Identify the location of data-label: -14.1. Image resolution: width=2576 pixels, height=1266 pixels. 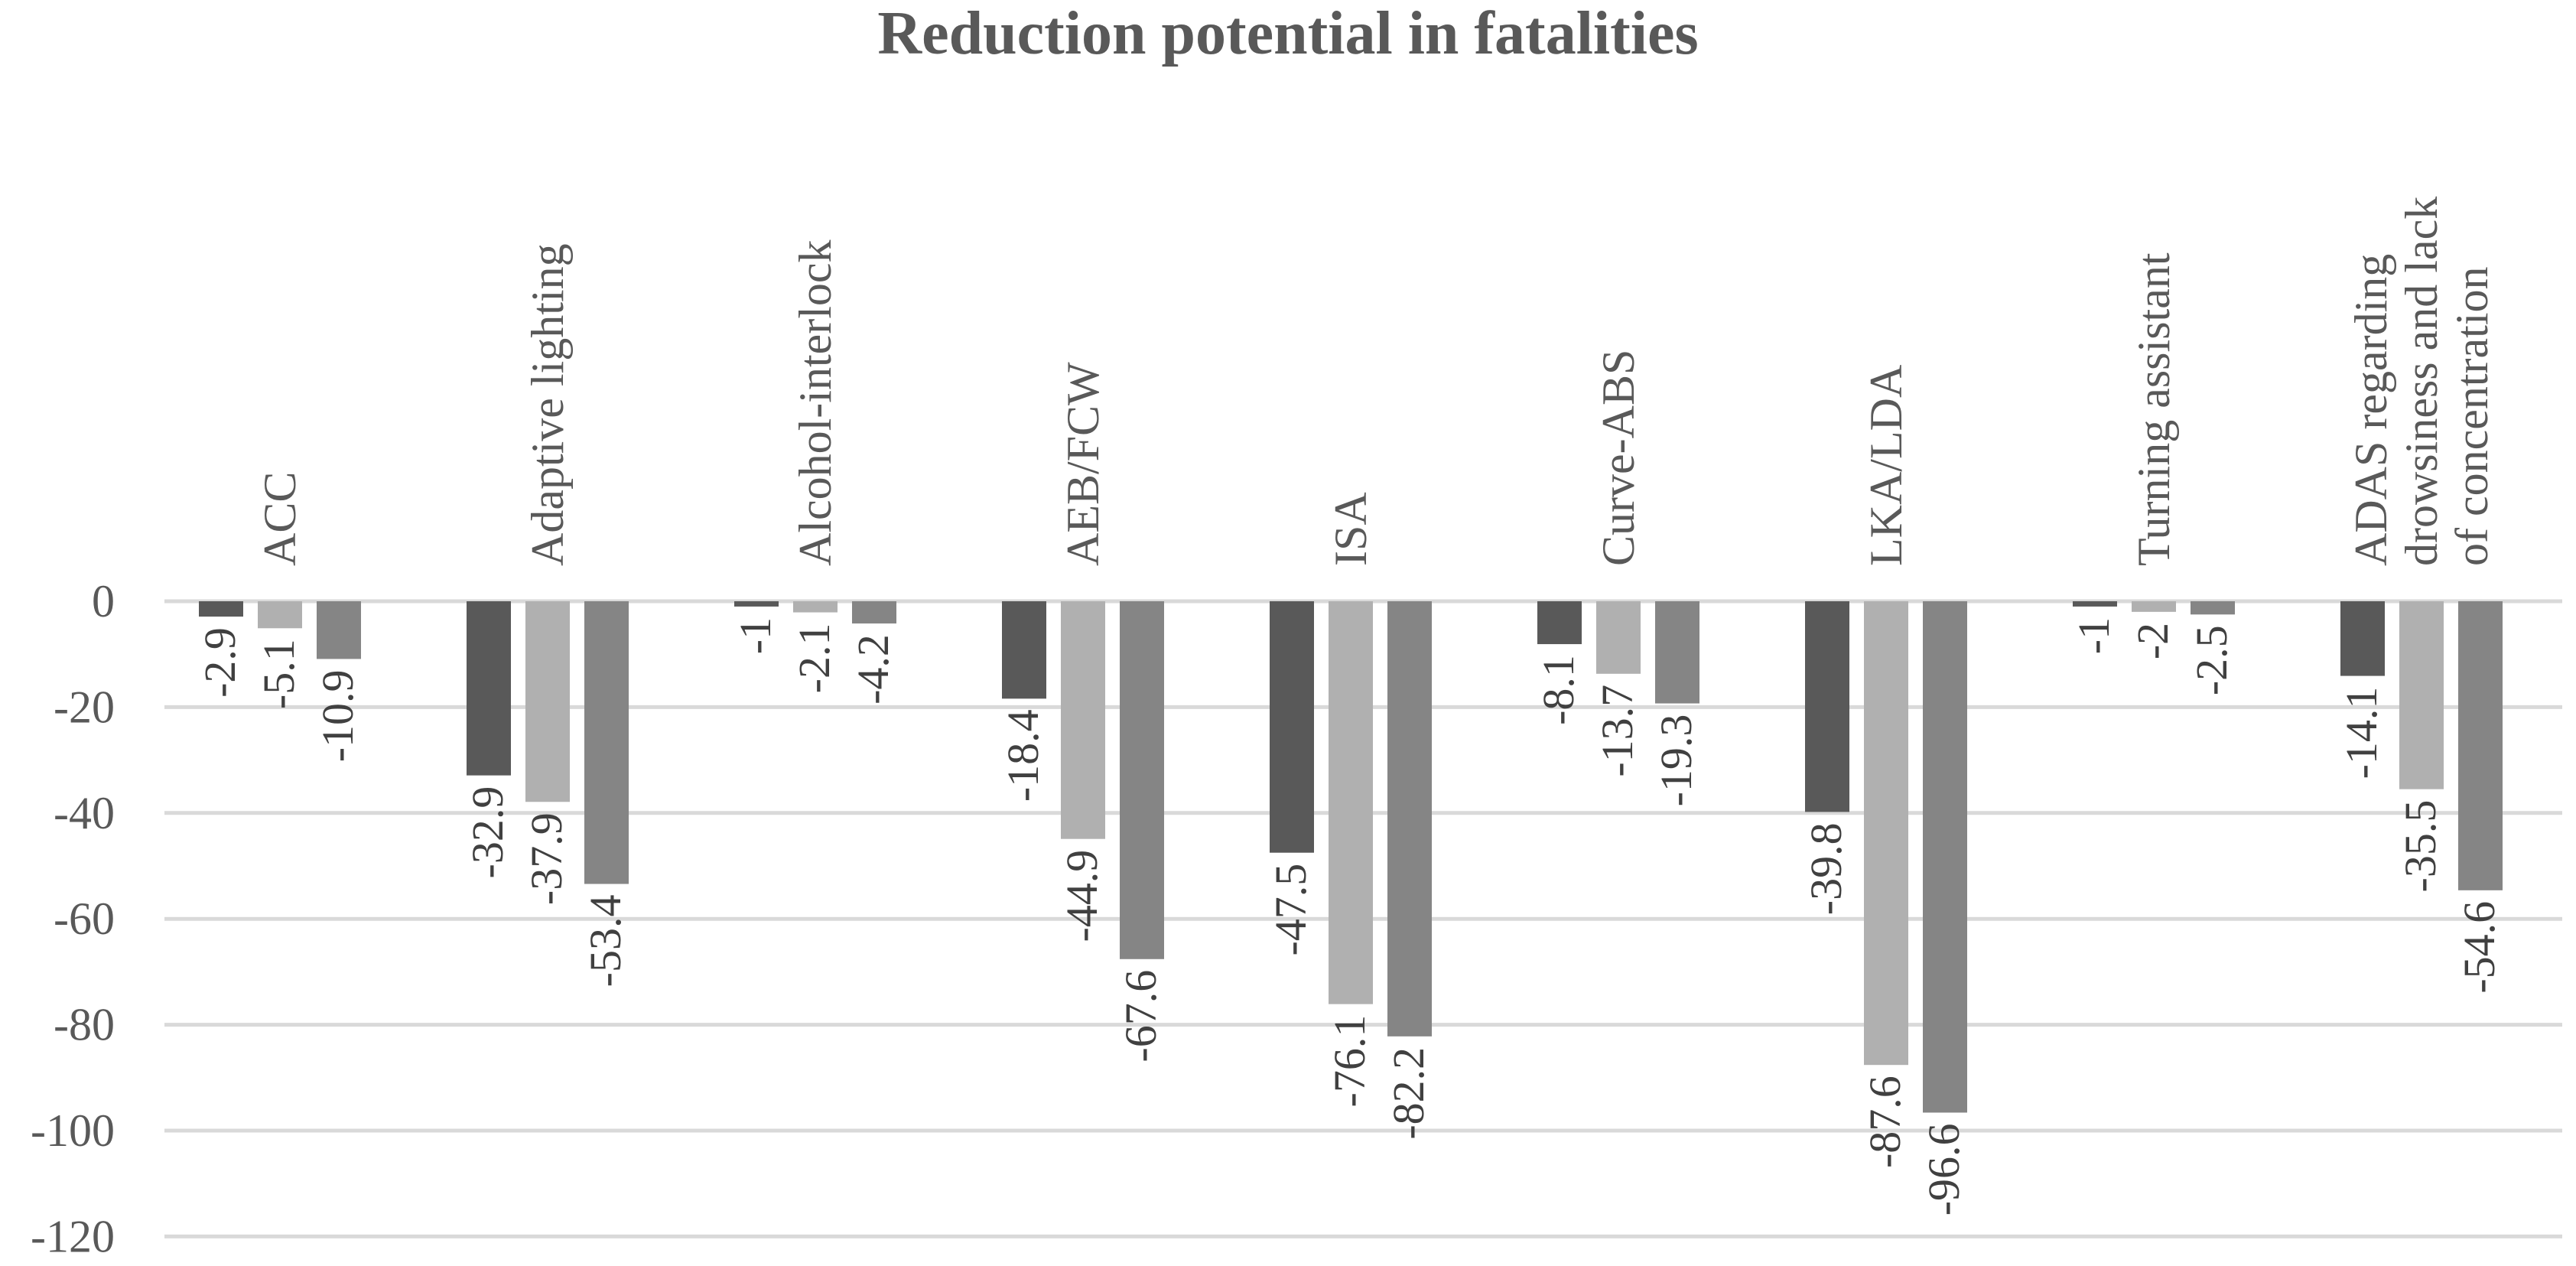
(2361, 733).